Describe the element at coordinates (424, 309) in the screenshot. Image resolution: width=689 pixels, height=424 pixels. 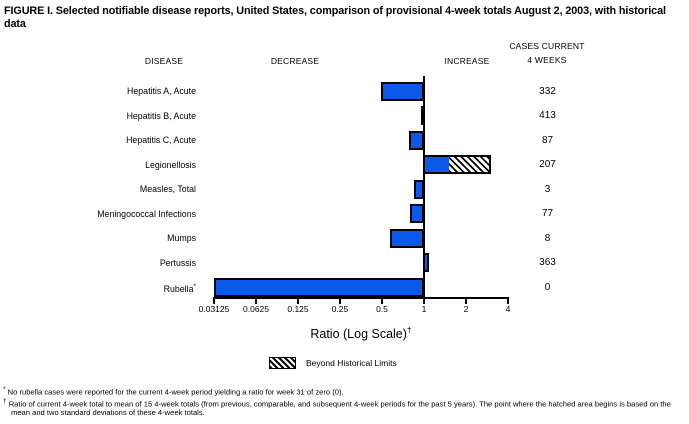
I see `axis-tick-label: 1` at that location.